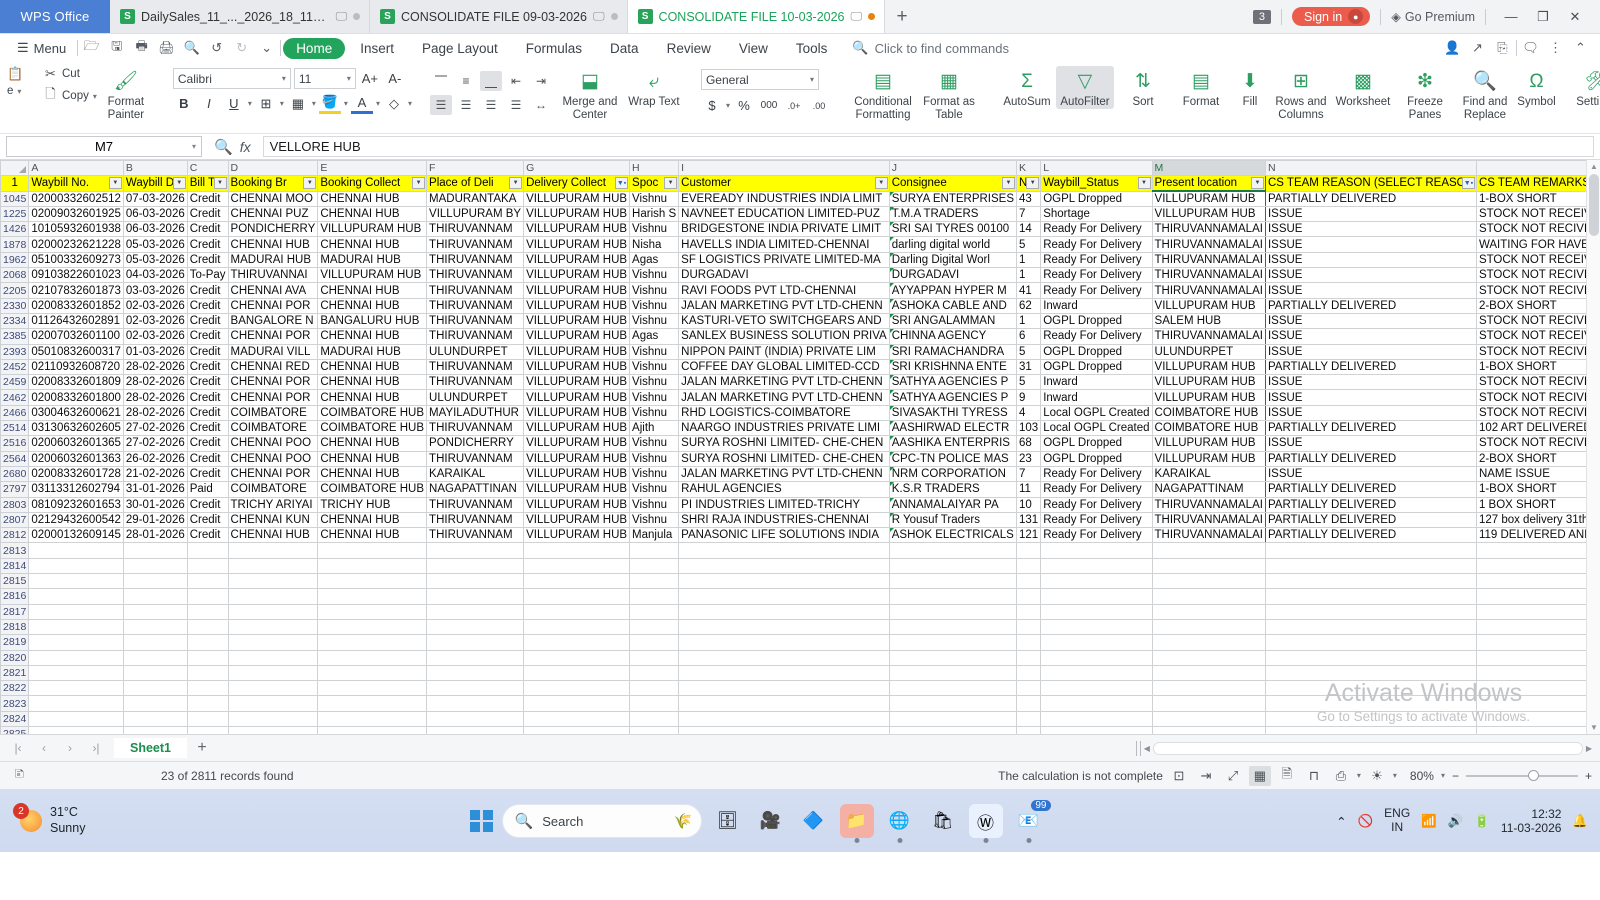 The width and height of the screenshot is (1600, 900). I want to click on row-header: 1962, so click(15, 260).